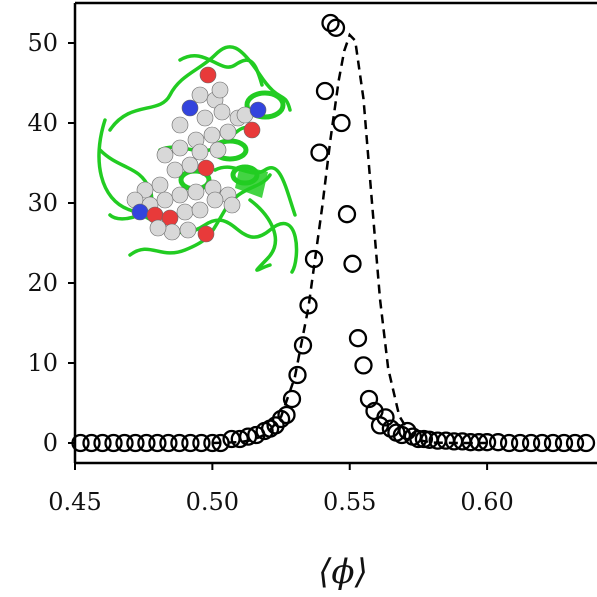  I want to click on protein-sheet, so click(251, 181).